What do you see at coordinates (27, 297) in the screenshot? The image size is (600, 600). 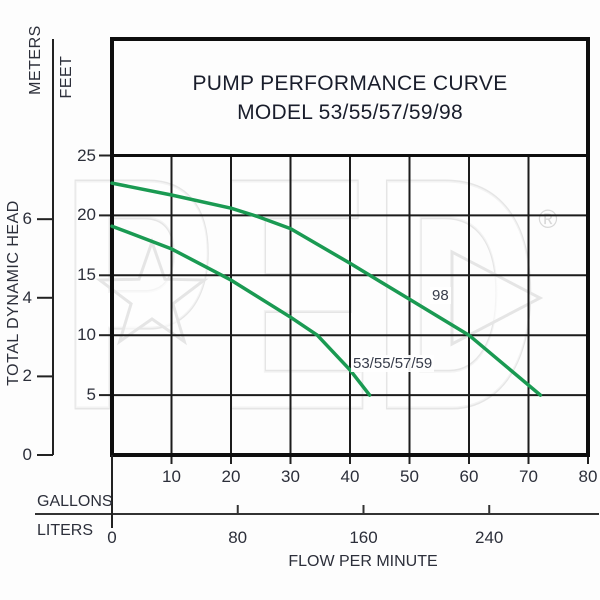 I see `meters-tick-label: 4` at bounding box center [27, 297].